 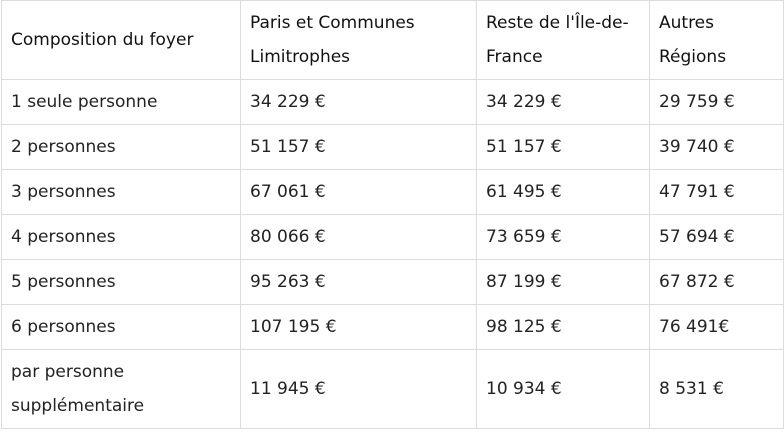 What do you see at coordinates (563, 237) in the screenshot?
I see `ile-de-france-ceiling-cell: 73 659 €` at bounding box center [563, 237].